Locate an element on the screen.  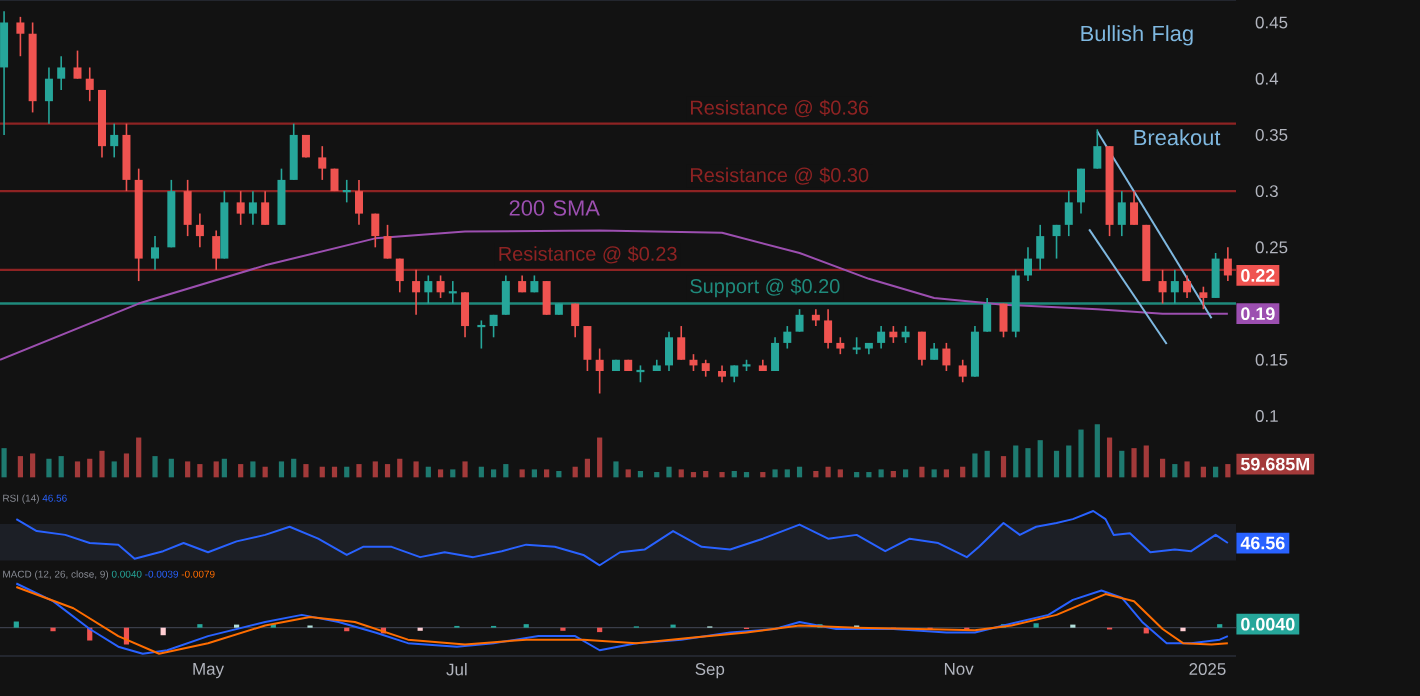
x-tick-label: May is located at coordinates (209, 671).